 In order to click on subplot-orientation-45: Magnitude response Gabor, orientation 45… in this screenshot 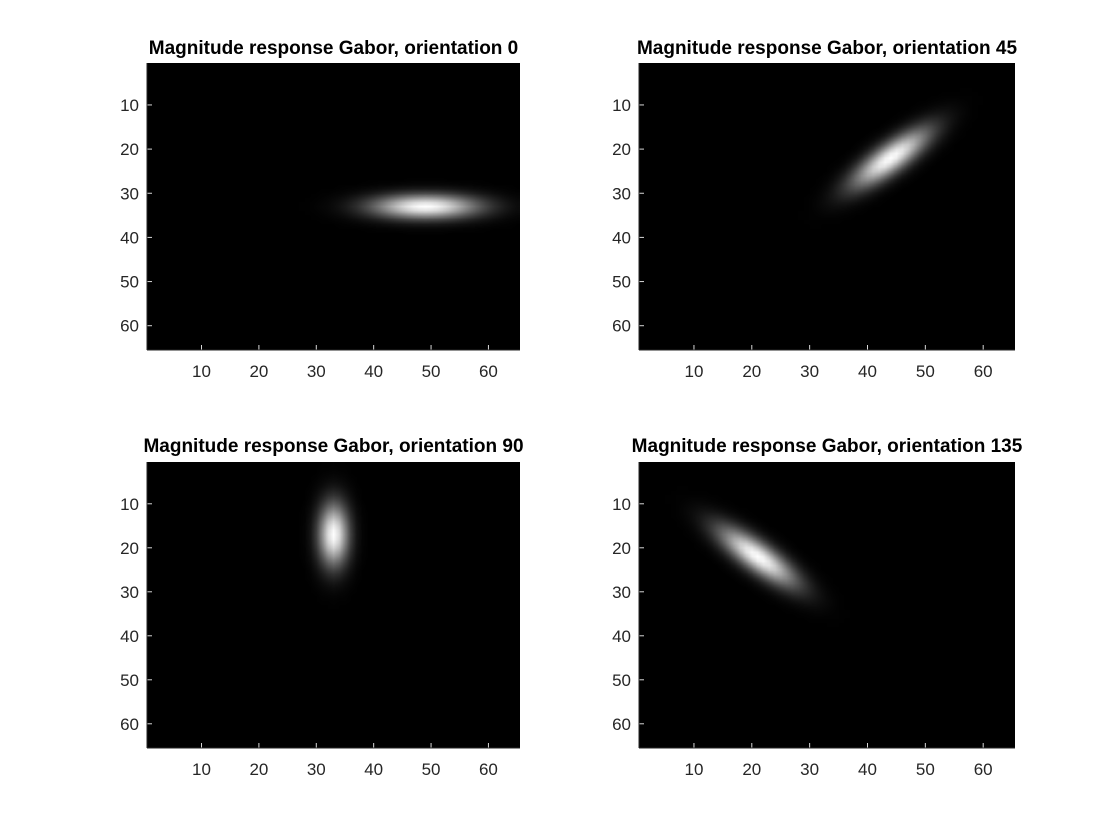, I will do `click(814, 209)`.